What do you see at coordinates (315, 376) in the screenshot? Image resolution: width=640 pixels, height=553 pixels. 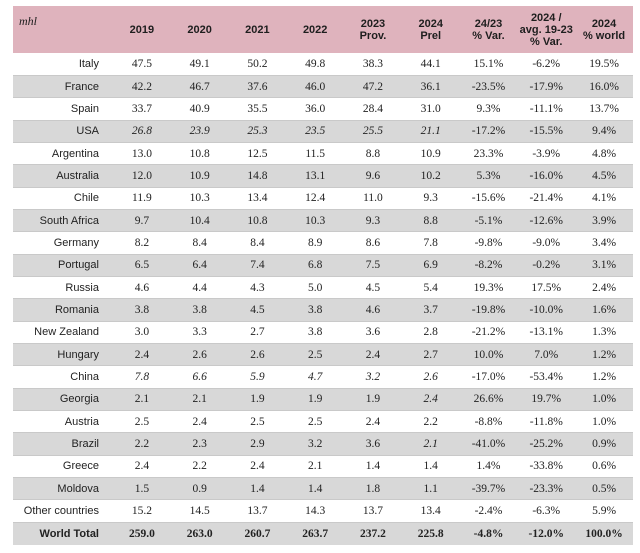 I see `table-cell: 4.7` at bounding box center [315, 376].